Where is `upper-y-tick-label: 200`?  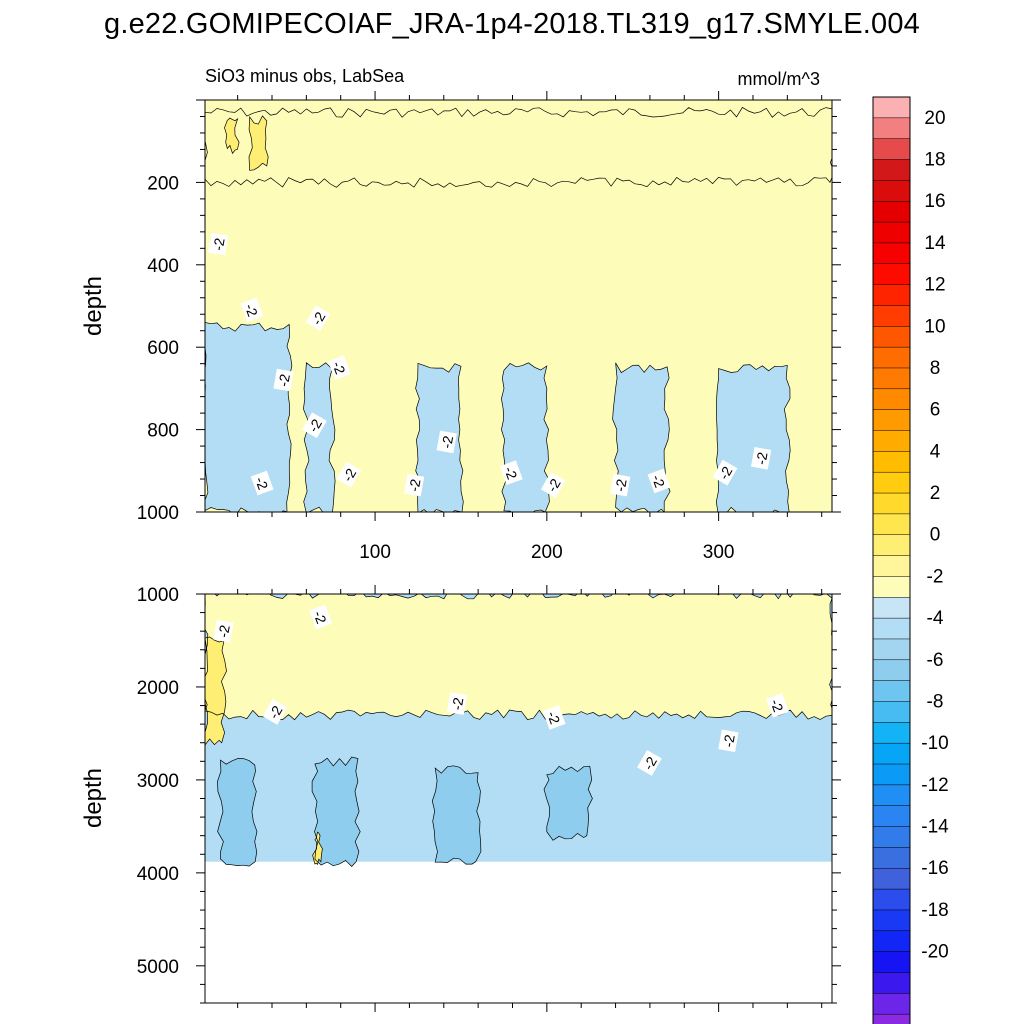 upper-y-tick-label: 200 is located at coordinates (163, 183).